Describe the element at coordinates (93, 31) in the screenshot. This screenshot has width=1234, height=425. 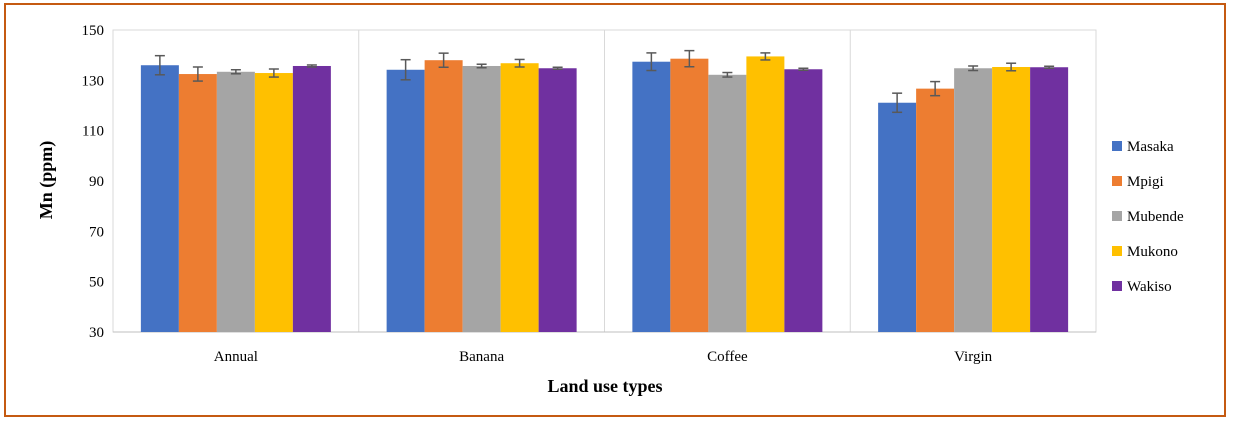
I see `y-tick-label: 150` at that location.